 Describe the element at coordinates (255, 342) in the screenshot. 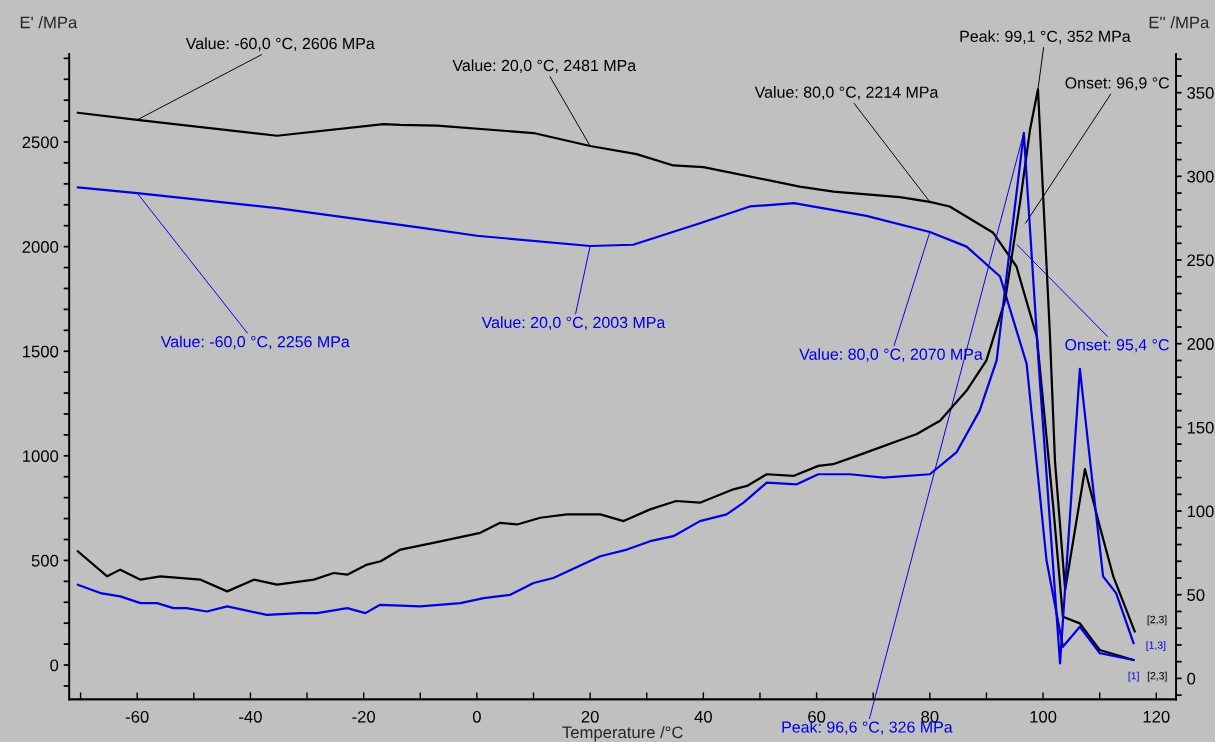

I see `annotation: Value: -60,0 °C, 2256 MPa` at that location.